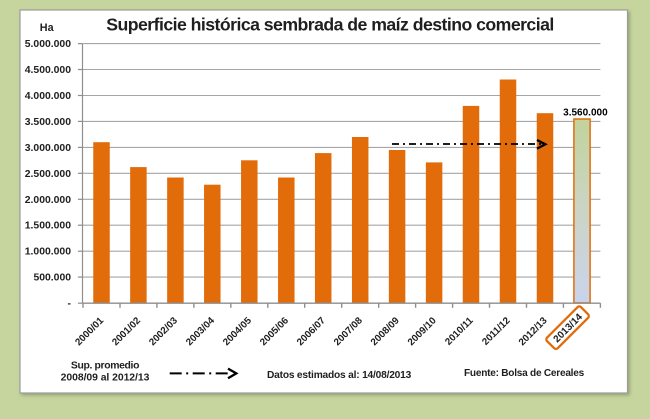 The width and height of the screenshot is (650, 419). I want to click on svg-text: Ha, so click(47, 28).